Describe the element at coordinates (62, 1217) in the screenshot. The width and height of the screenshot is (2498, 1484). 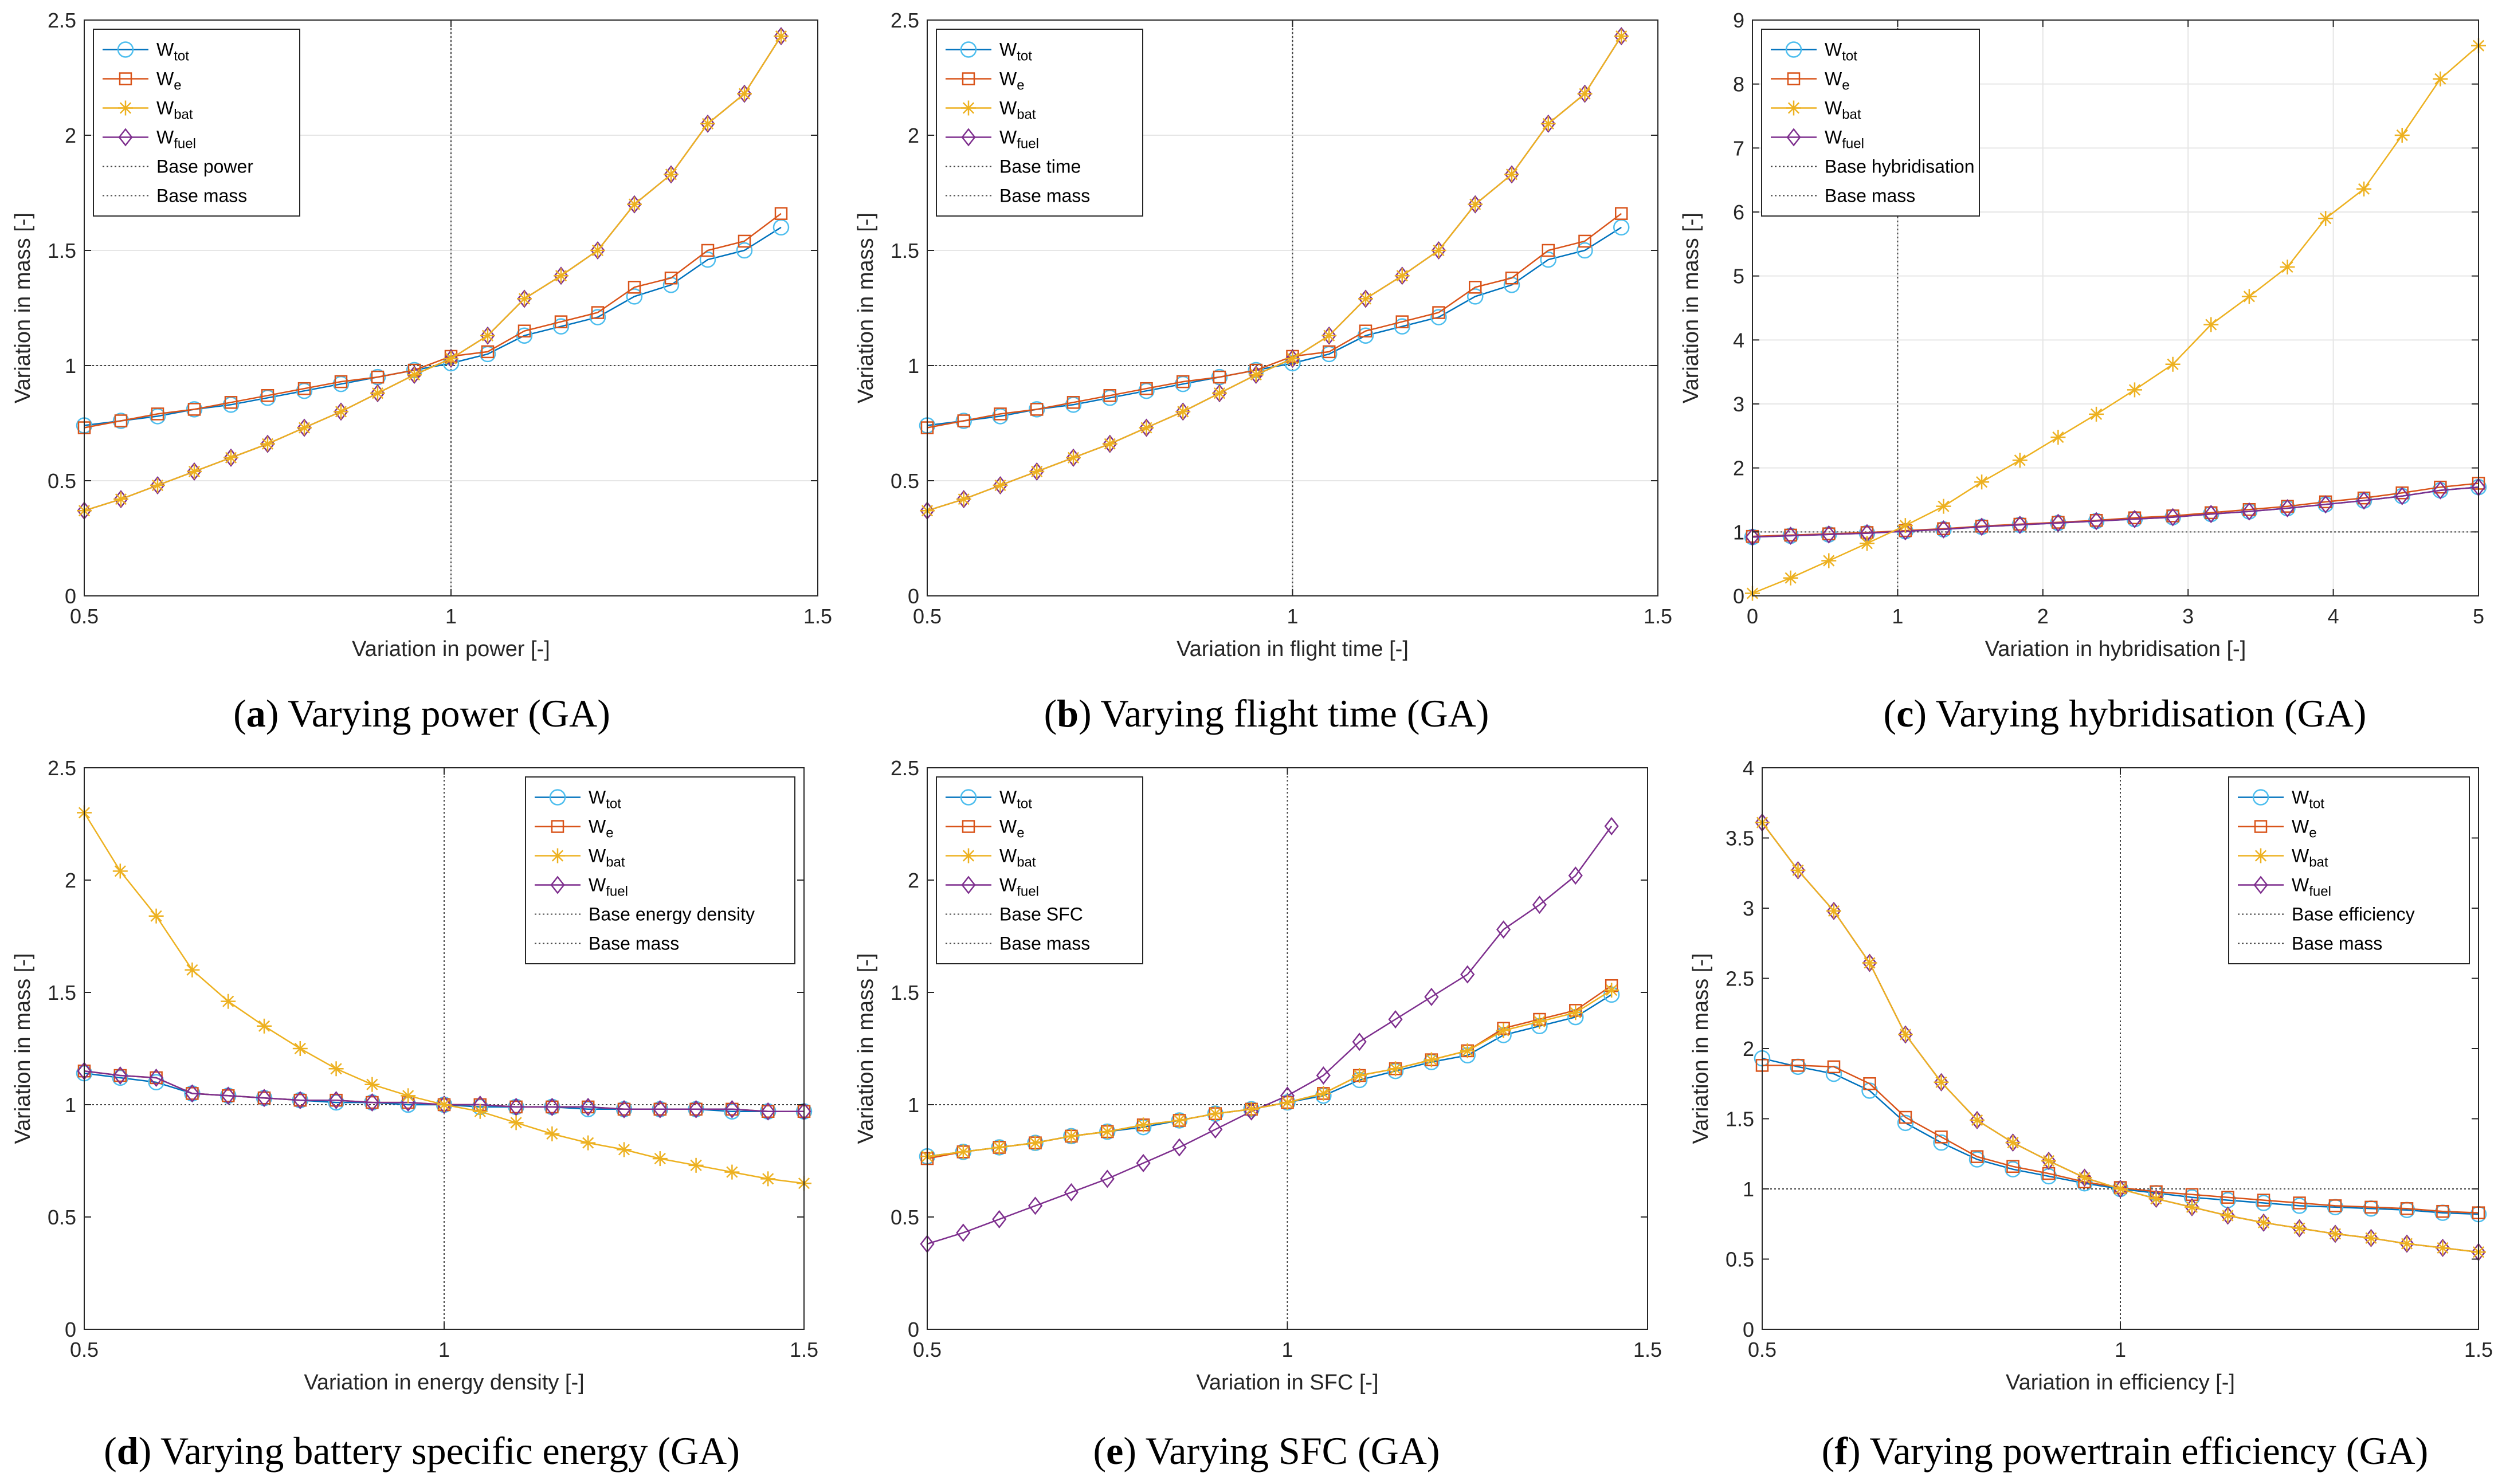
I see `y-tick-label: 0.5` at that location.